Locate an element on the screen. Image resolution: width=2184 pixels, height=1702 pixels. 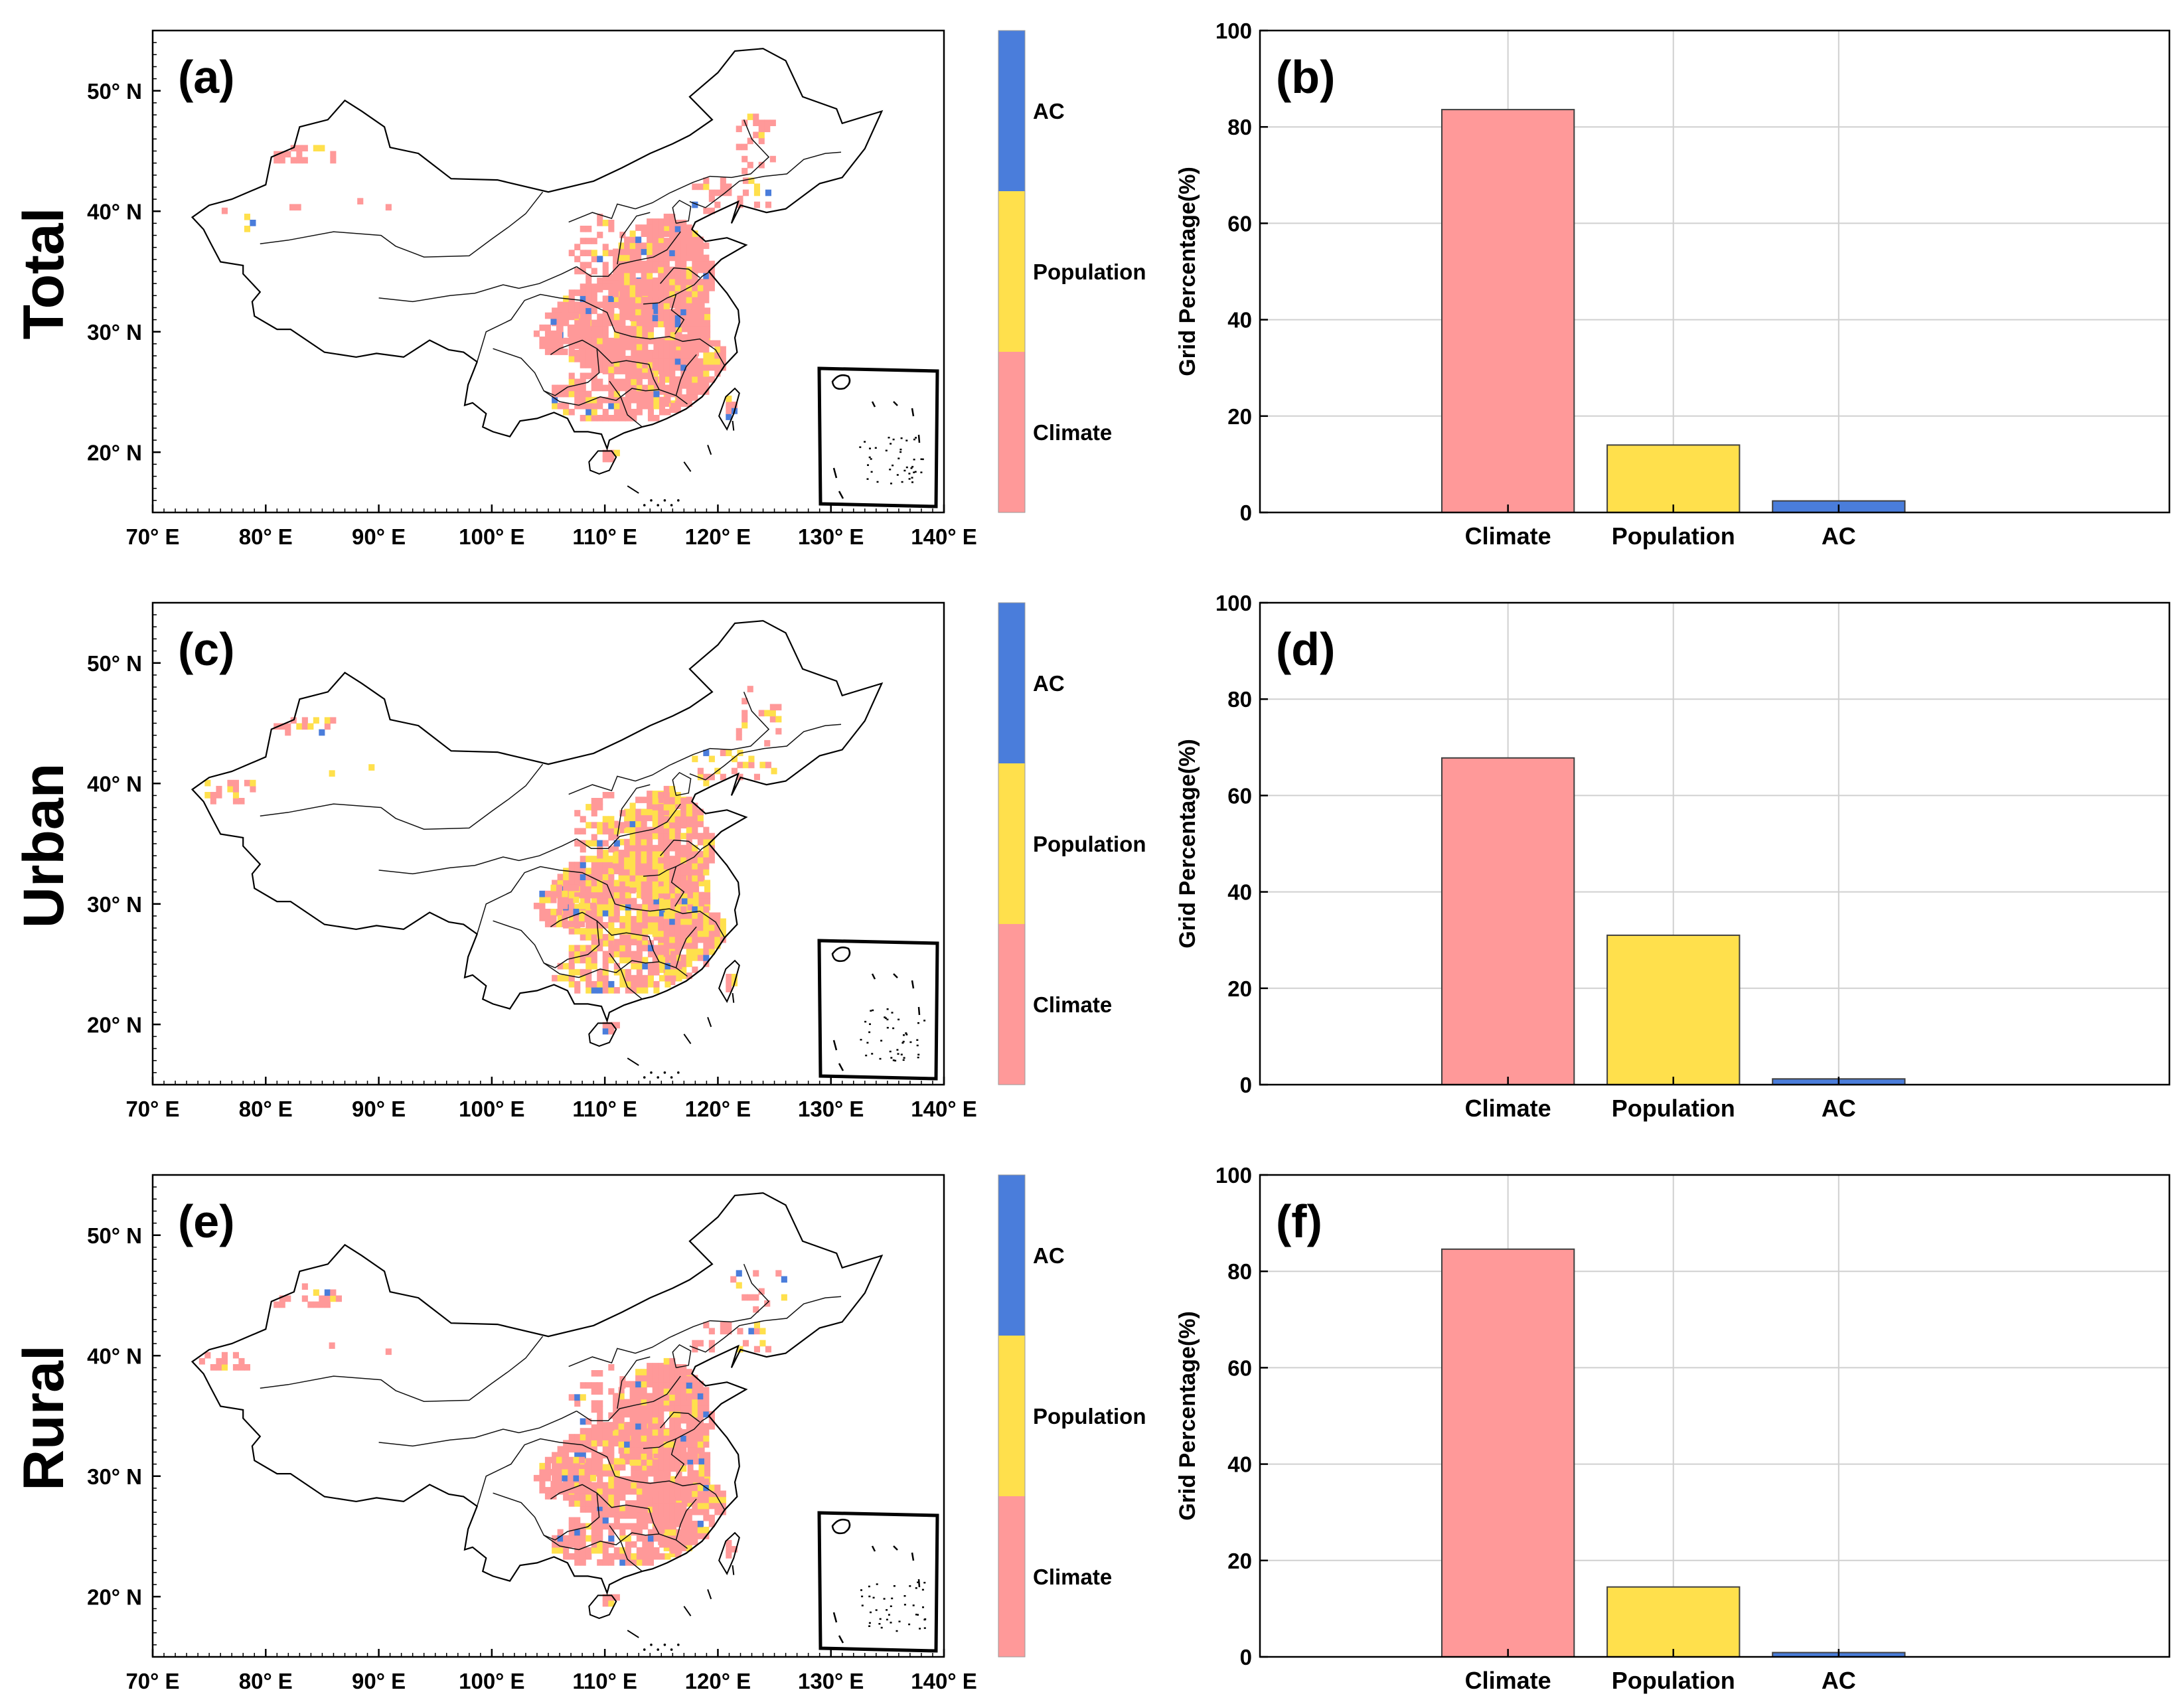
colorbar-label: AC is located at coordinates (1049, 1255).